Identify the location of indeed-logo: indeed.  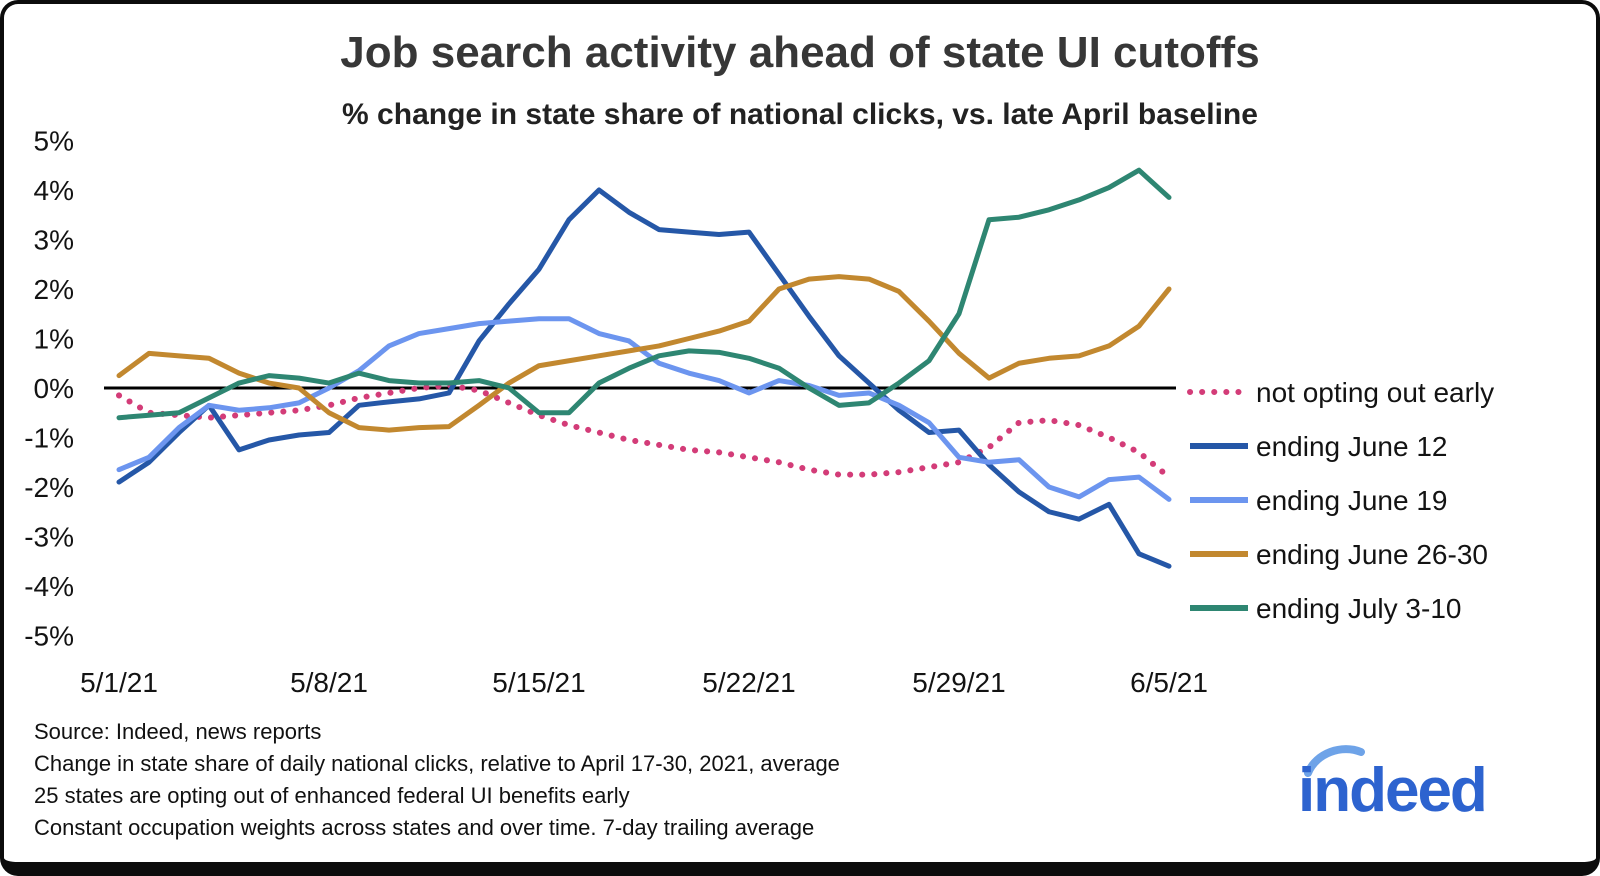
(1409, 781).